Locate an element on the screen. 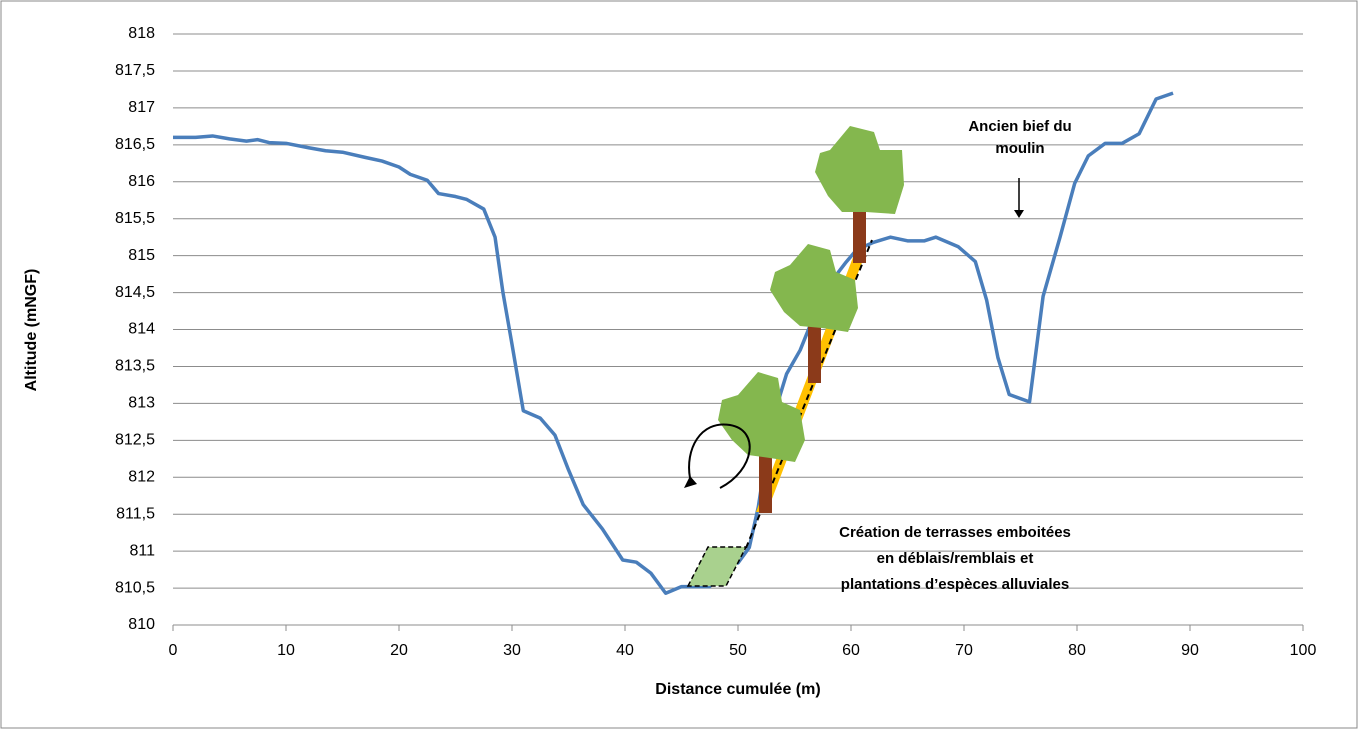 Image resolution: width=1360 pixels, height=734 pixels. y-tick-label: 811 is located at coordinates (142, 550).